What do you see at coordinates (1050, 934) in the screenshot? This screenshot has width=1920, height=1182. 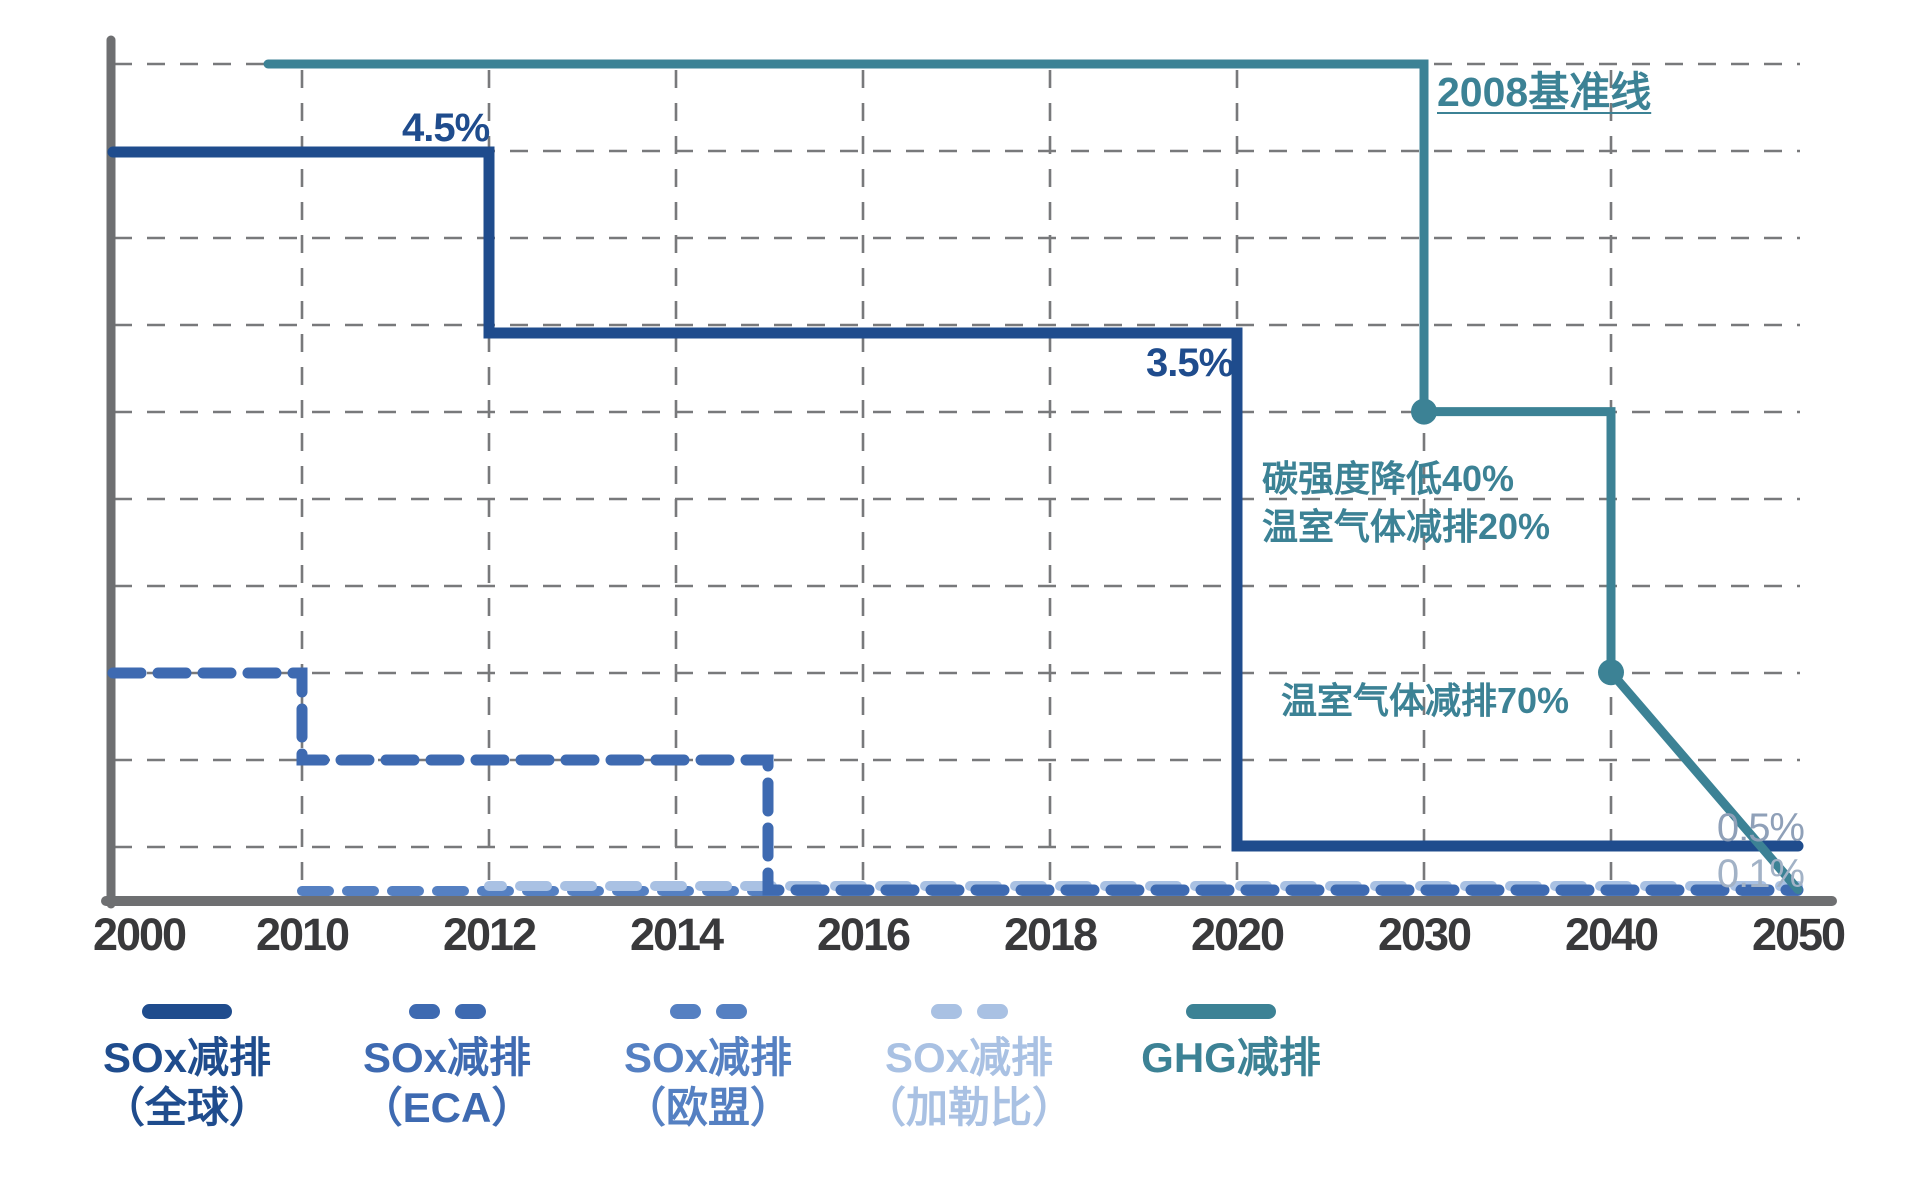 I see `x-tick-label-2018: 2018` at bounding box center [1050, 934].